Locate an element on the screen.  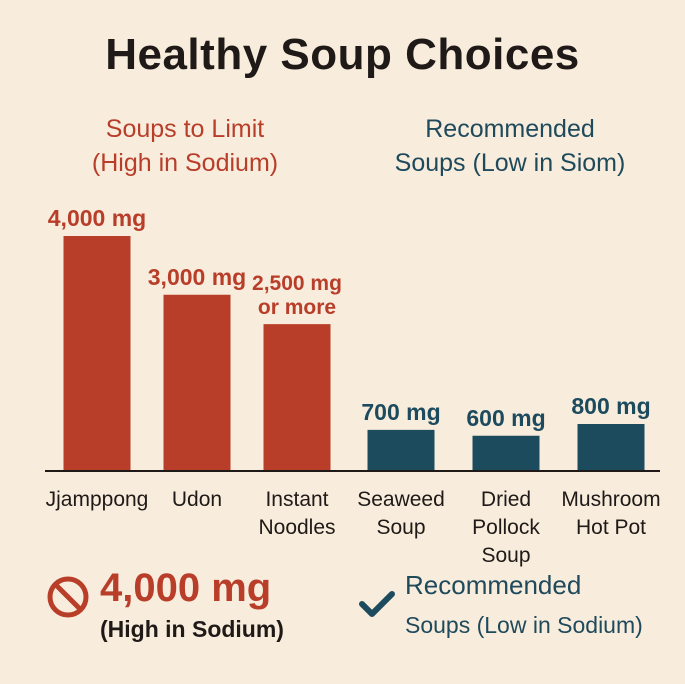
category-label-1: Udon is located at coordinates (197, 499).